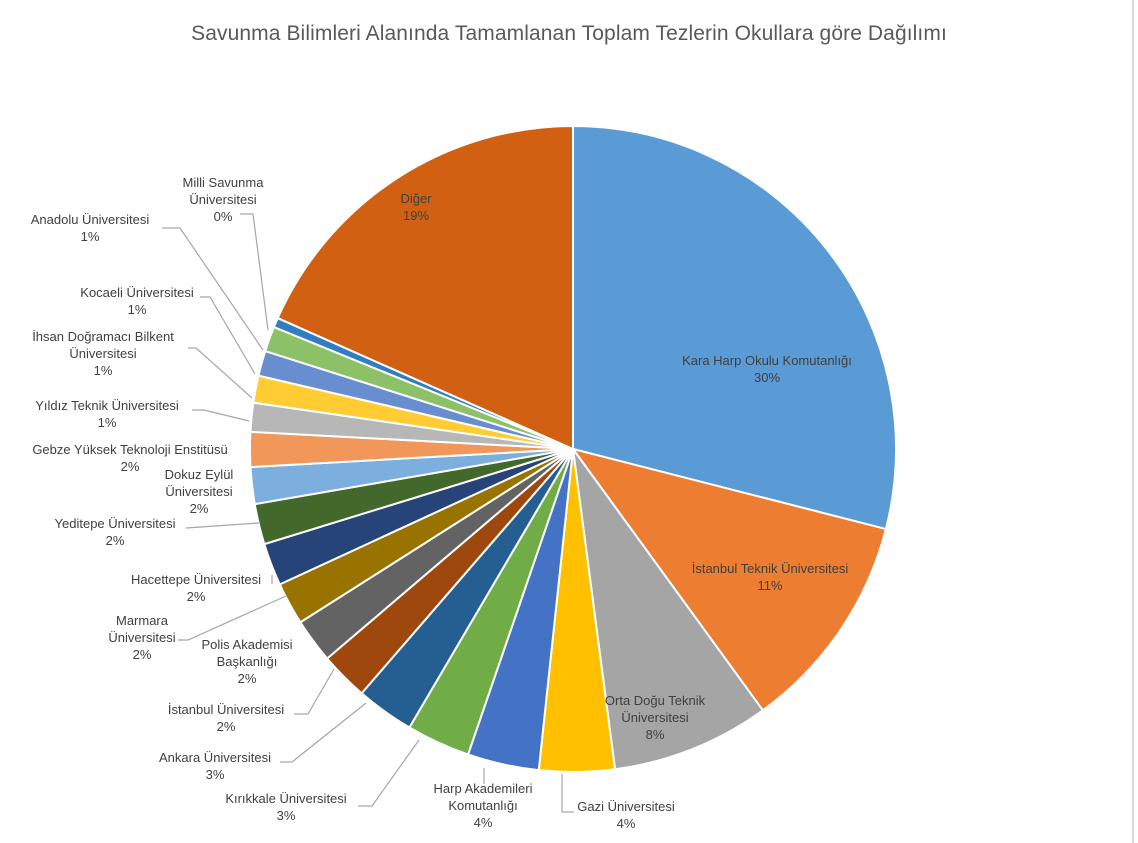 The width and height of the screenshot is (1138, 843). Describe the element at coordinates (626, 815) in the screenshot. I see `data-label-gazi-universitesi: Gazi Üniversitesi 4%` at that location.